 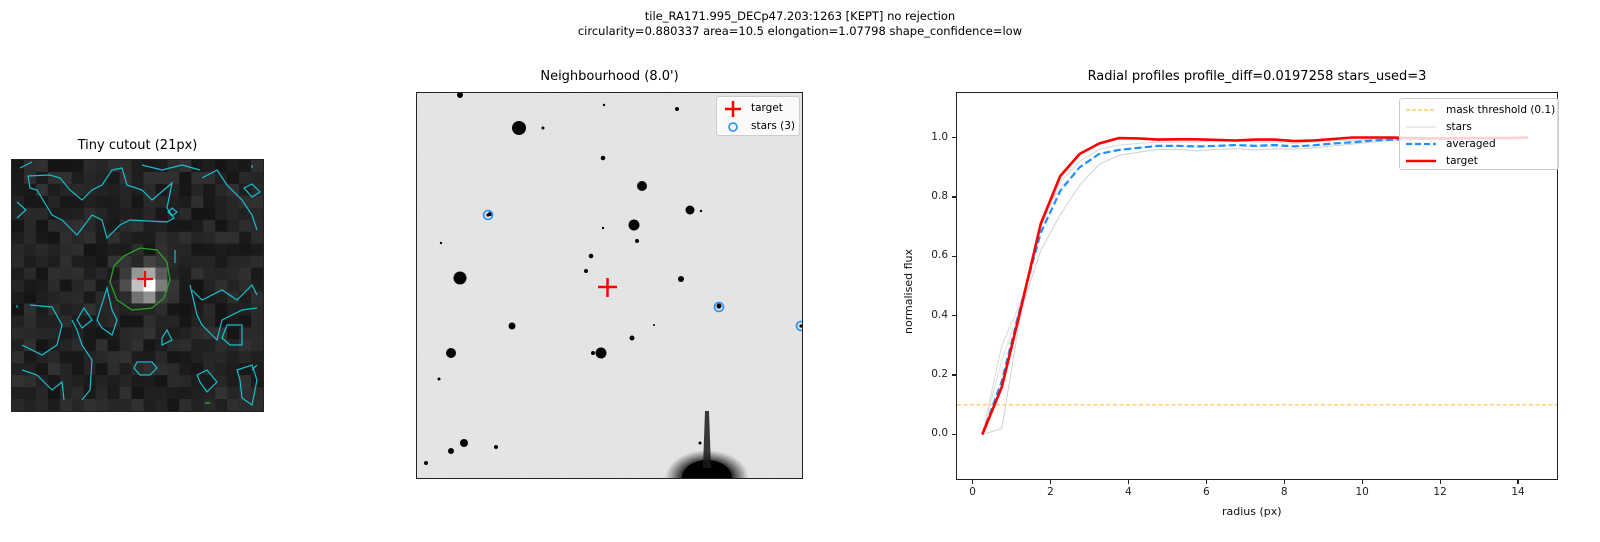 What do you see at coordinates (137, 145) in the screenshot?
I see `cutout-title: Tiny cutout (21px)` at bounding box center [137, 145].